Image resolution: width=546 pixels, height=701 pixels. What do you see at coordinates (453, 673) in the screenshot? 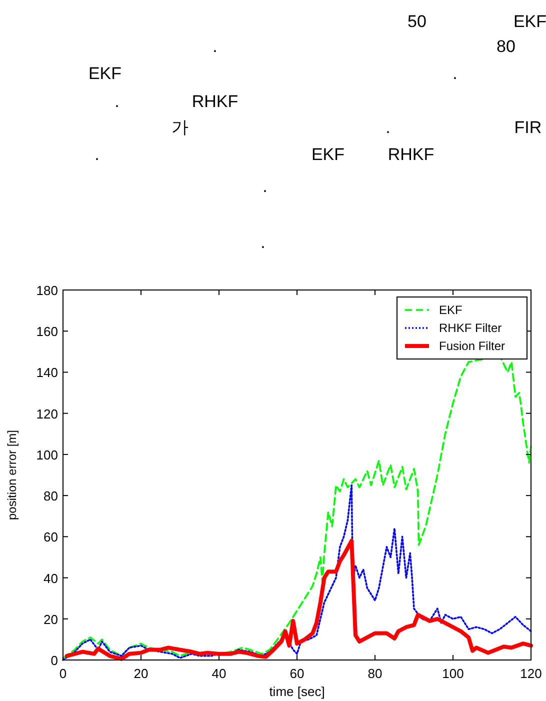
I see `x-tick-label: 100` at bounding box center [453, 673].